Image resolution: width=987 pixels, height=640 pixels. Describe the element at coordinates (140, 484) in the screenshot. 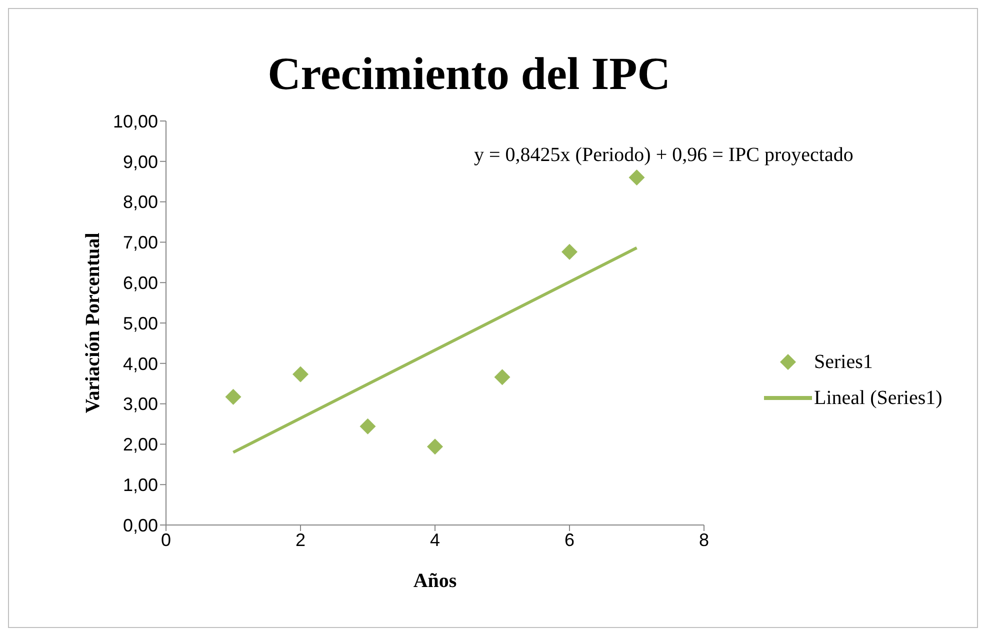

I see `y-tick-label: 1,00` at that location.